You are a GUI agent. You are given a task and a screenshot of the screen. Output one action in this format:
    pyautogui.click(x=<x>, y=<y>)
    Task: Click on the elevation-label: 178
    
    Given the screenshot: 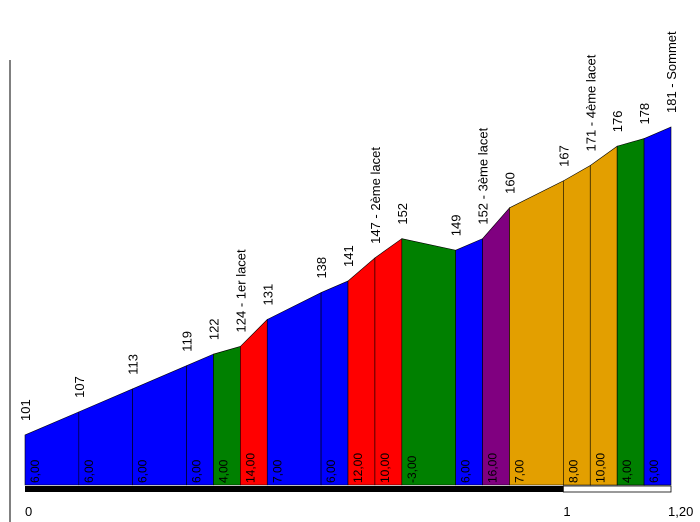 What is the action you would take?
    pyautogui.click(x=644, y=114)
    